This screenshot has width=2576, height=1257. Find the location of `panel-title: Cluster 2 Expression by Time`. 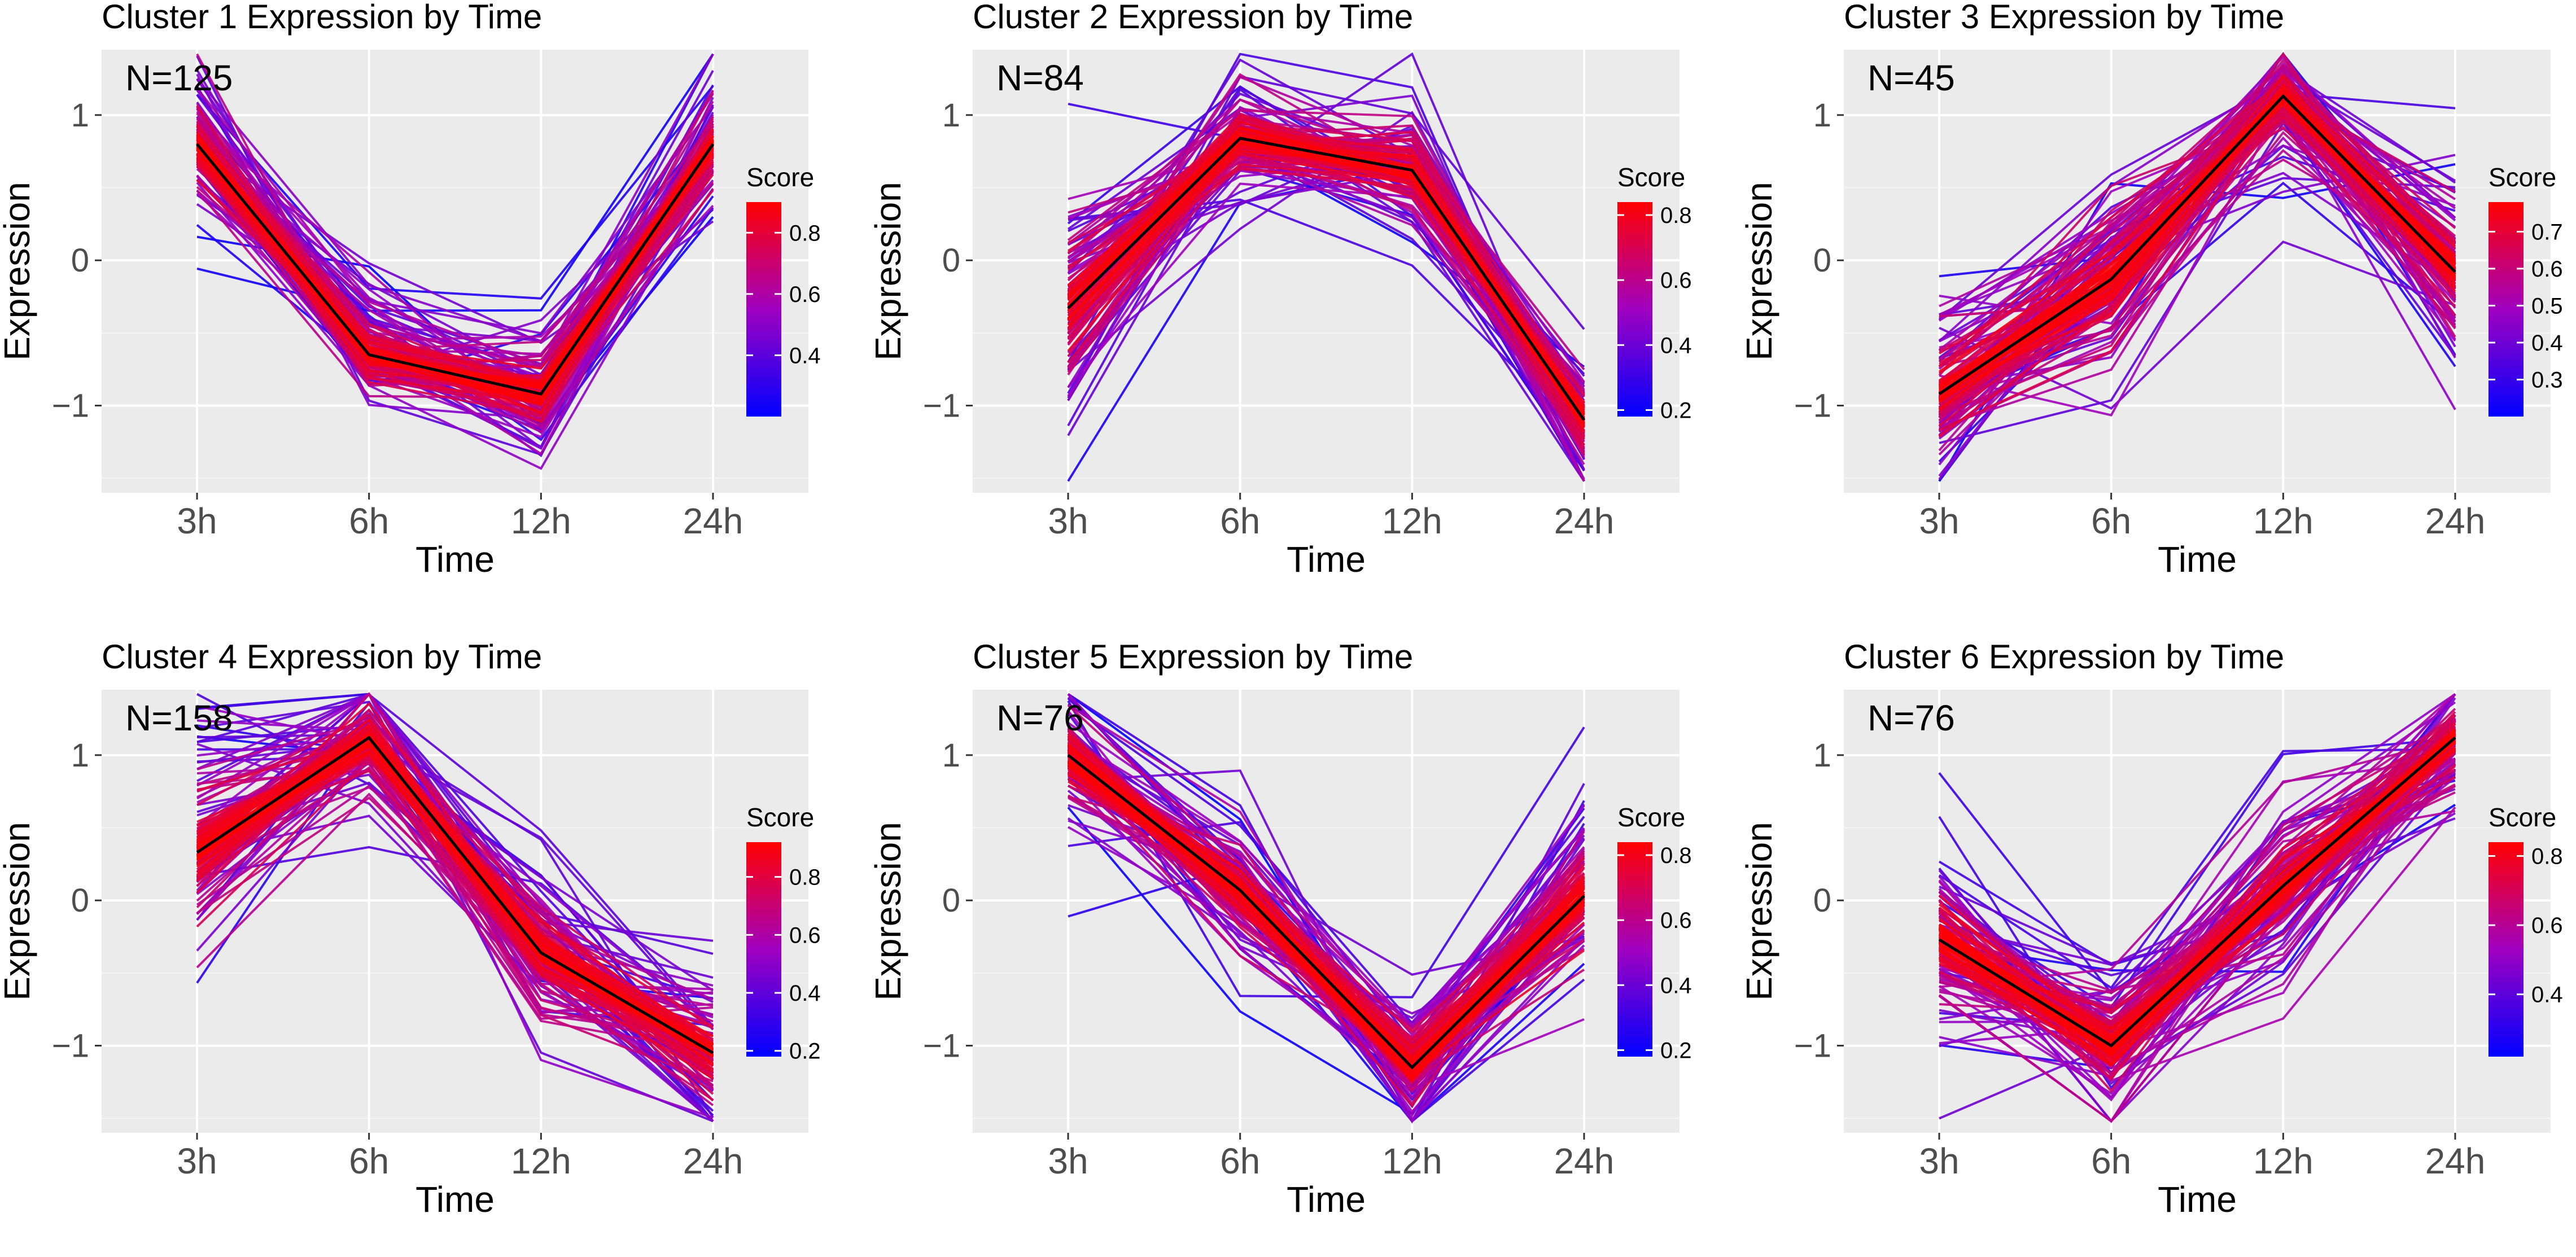

panel-title: Cluster 2 Expression by Time is located at coordinates (1193, 18).